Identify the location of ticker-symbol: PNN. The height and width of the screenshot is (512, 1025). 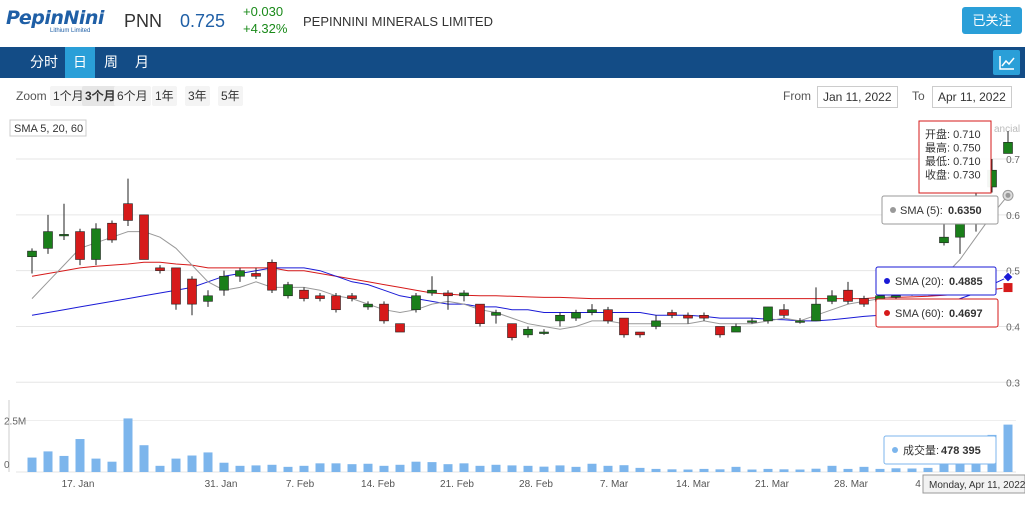
(143, 21).